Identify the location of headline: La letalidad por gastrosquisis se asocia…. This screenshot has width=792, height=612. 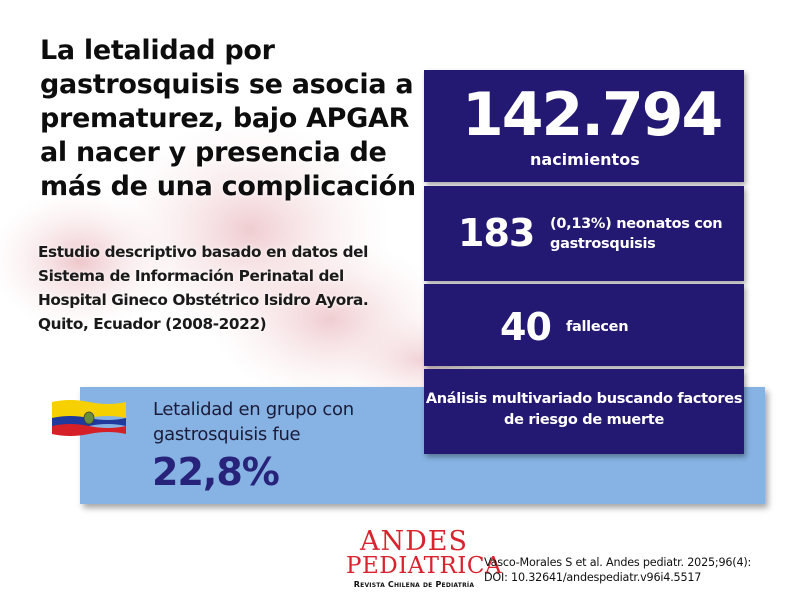
(228, 118).